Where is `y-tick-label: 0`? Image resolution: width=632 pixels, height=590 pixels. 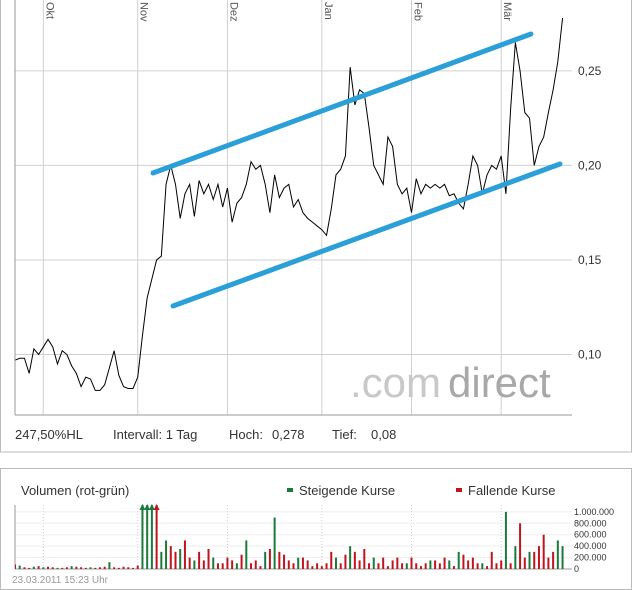 y-tick-label: 0 is located at coordinates (576, 569).